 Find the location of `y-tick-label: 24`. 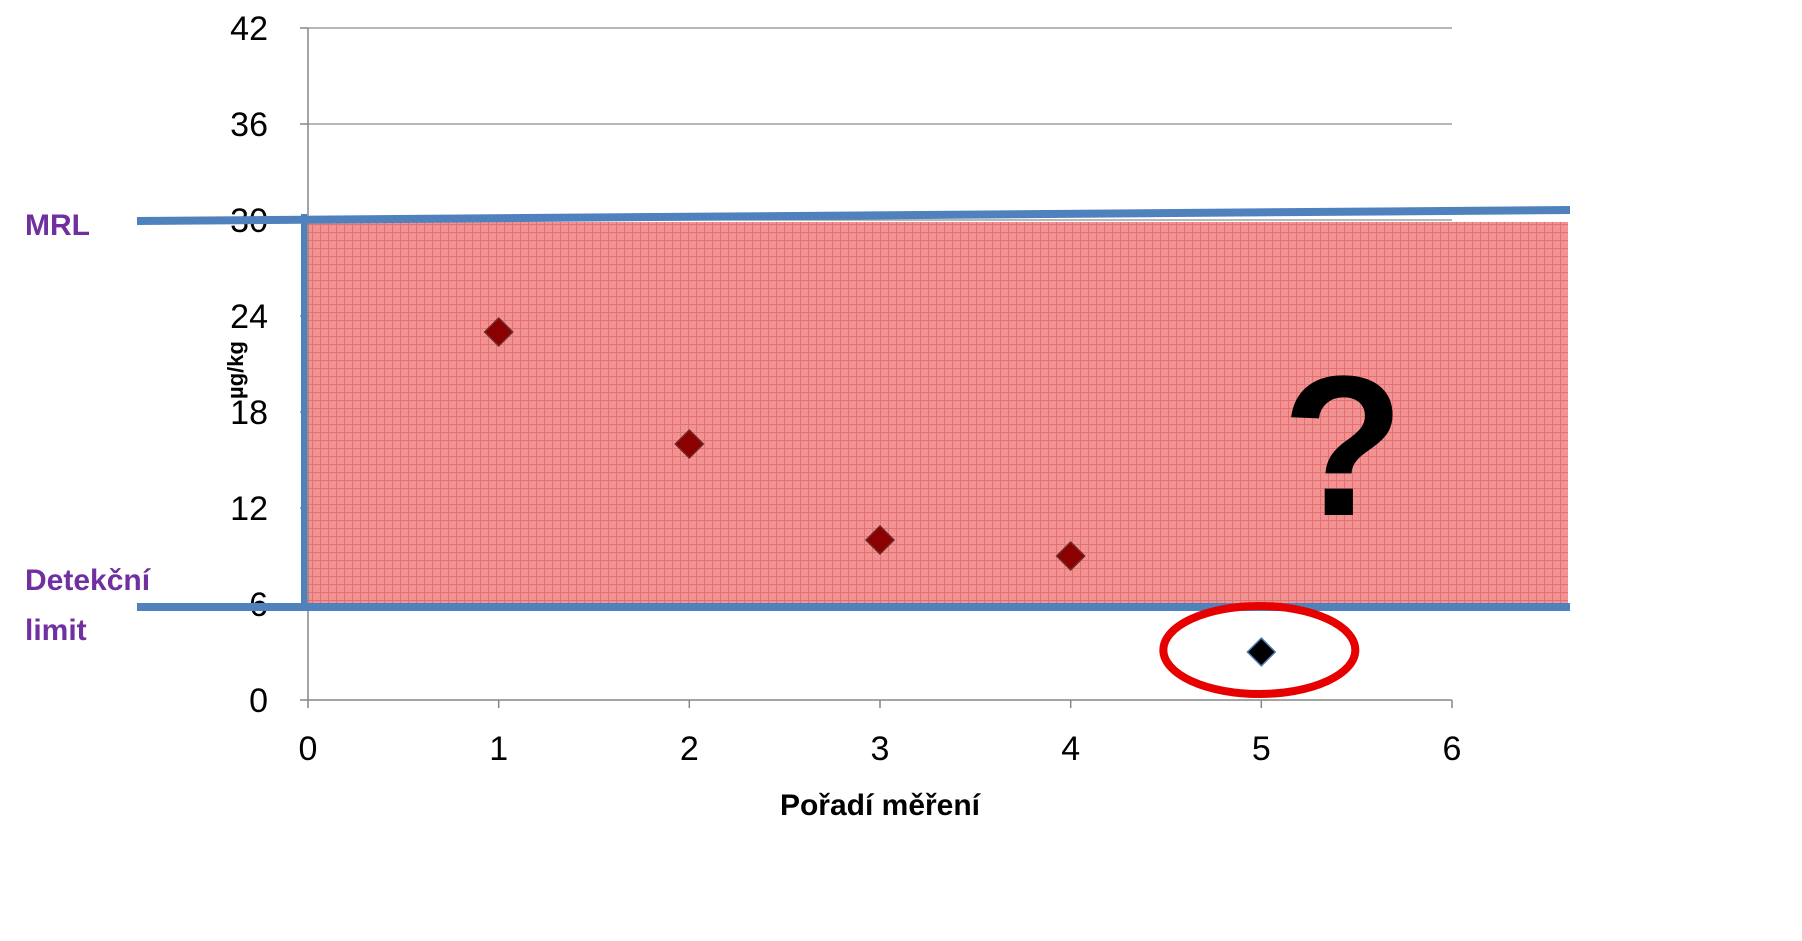

y-tick-label: 24 is located at coordinates (249, 317).